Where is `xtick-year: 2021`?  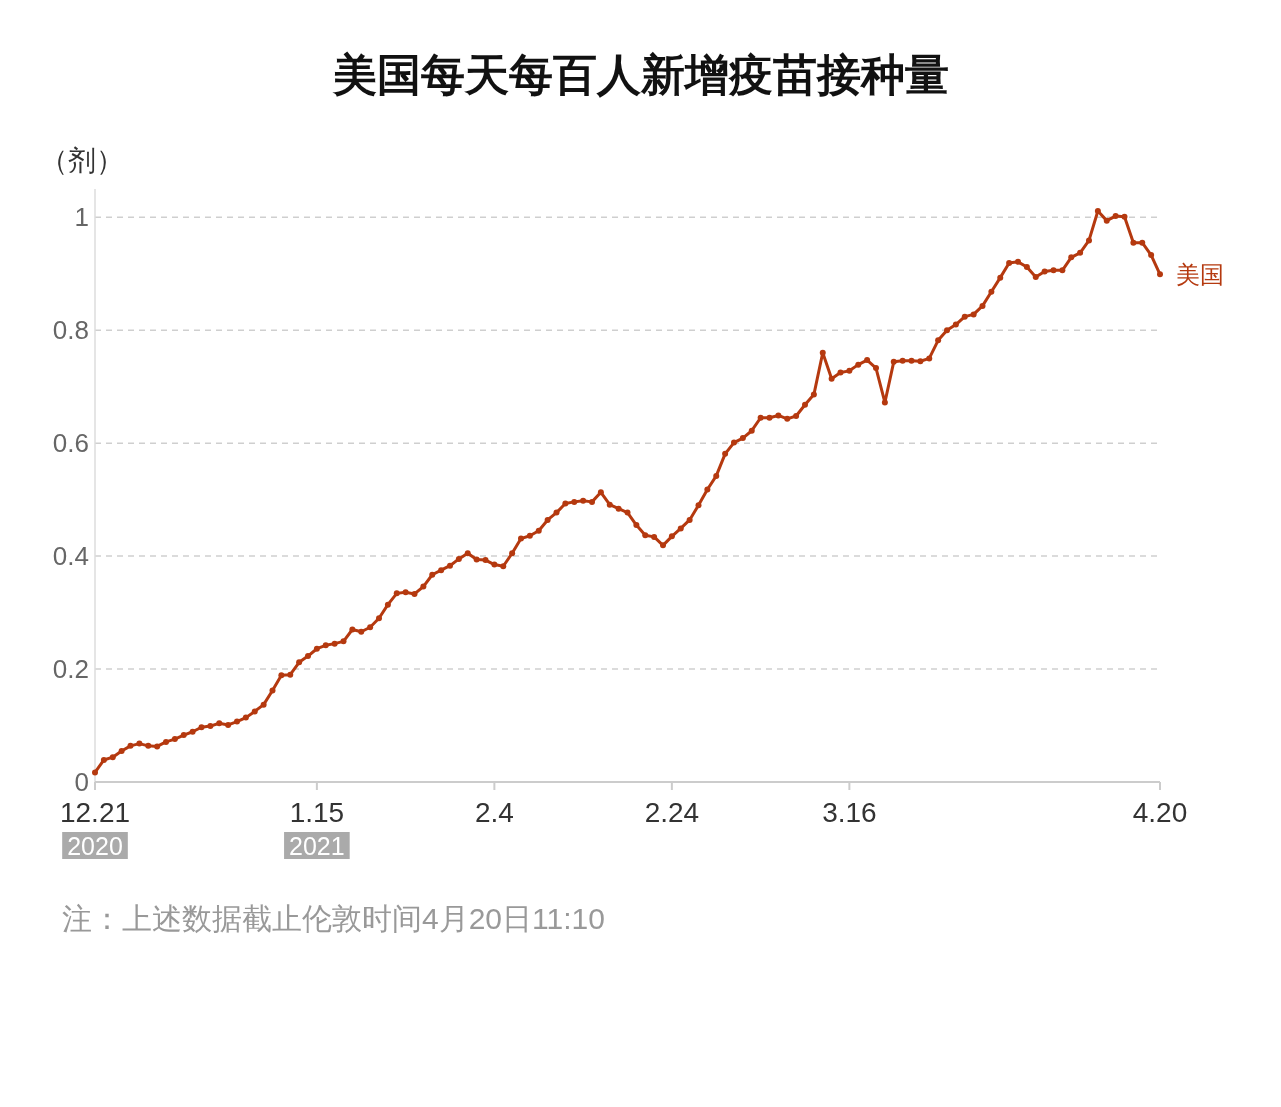
xtick-year: 2021 is located at coordinates (317, 846).